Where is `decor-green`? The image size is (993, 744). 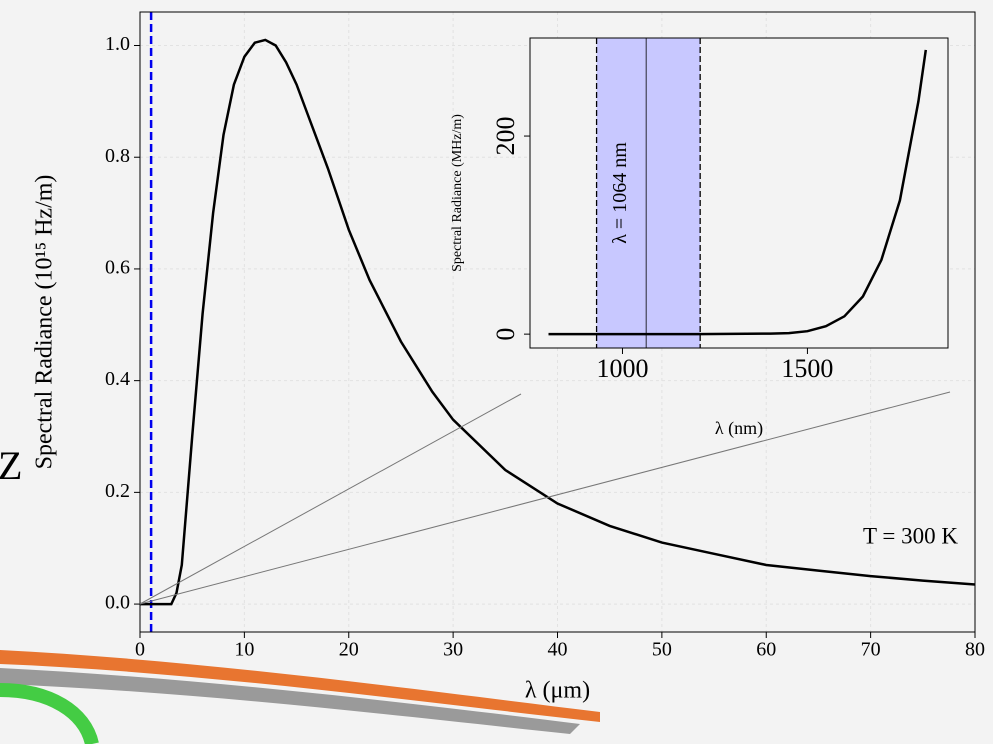
decor-green is located at coordinates (49, 713).